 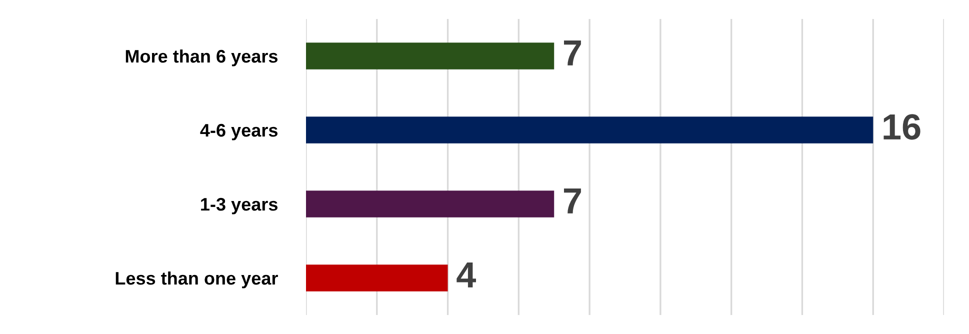 What do you see at coordinates (202, 57) in the screenshot?
I see `y-tick-label: More than 6 years` at bounding box center [202, 57].